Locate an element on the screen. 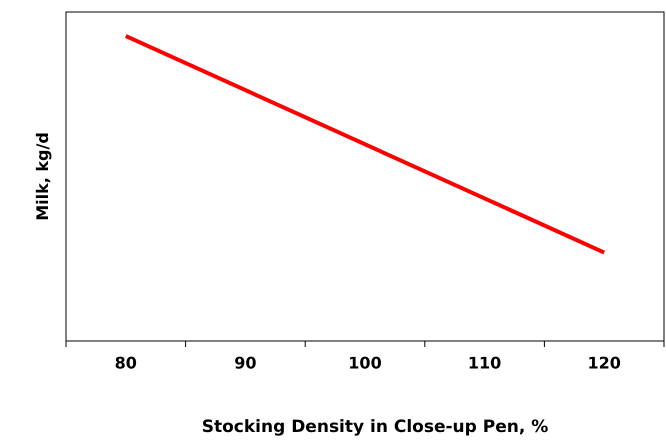  x-tick-label: 120 is located at coordinates (604, 362).